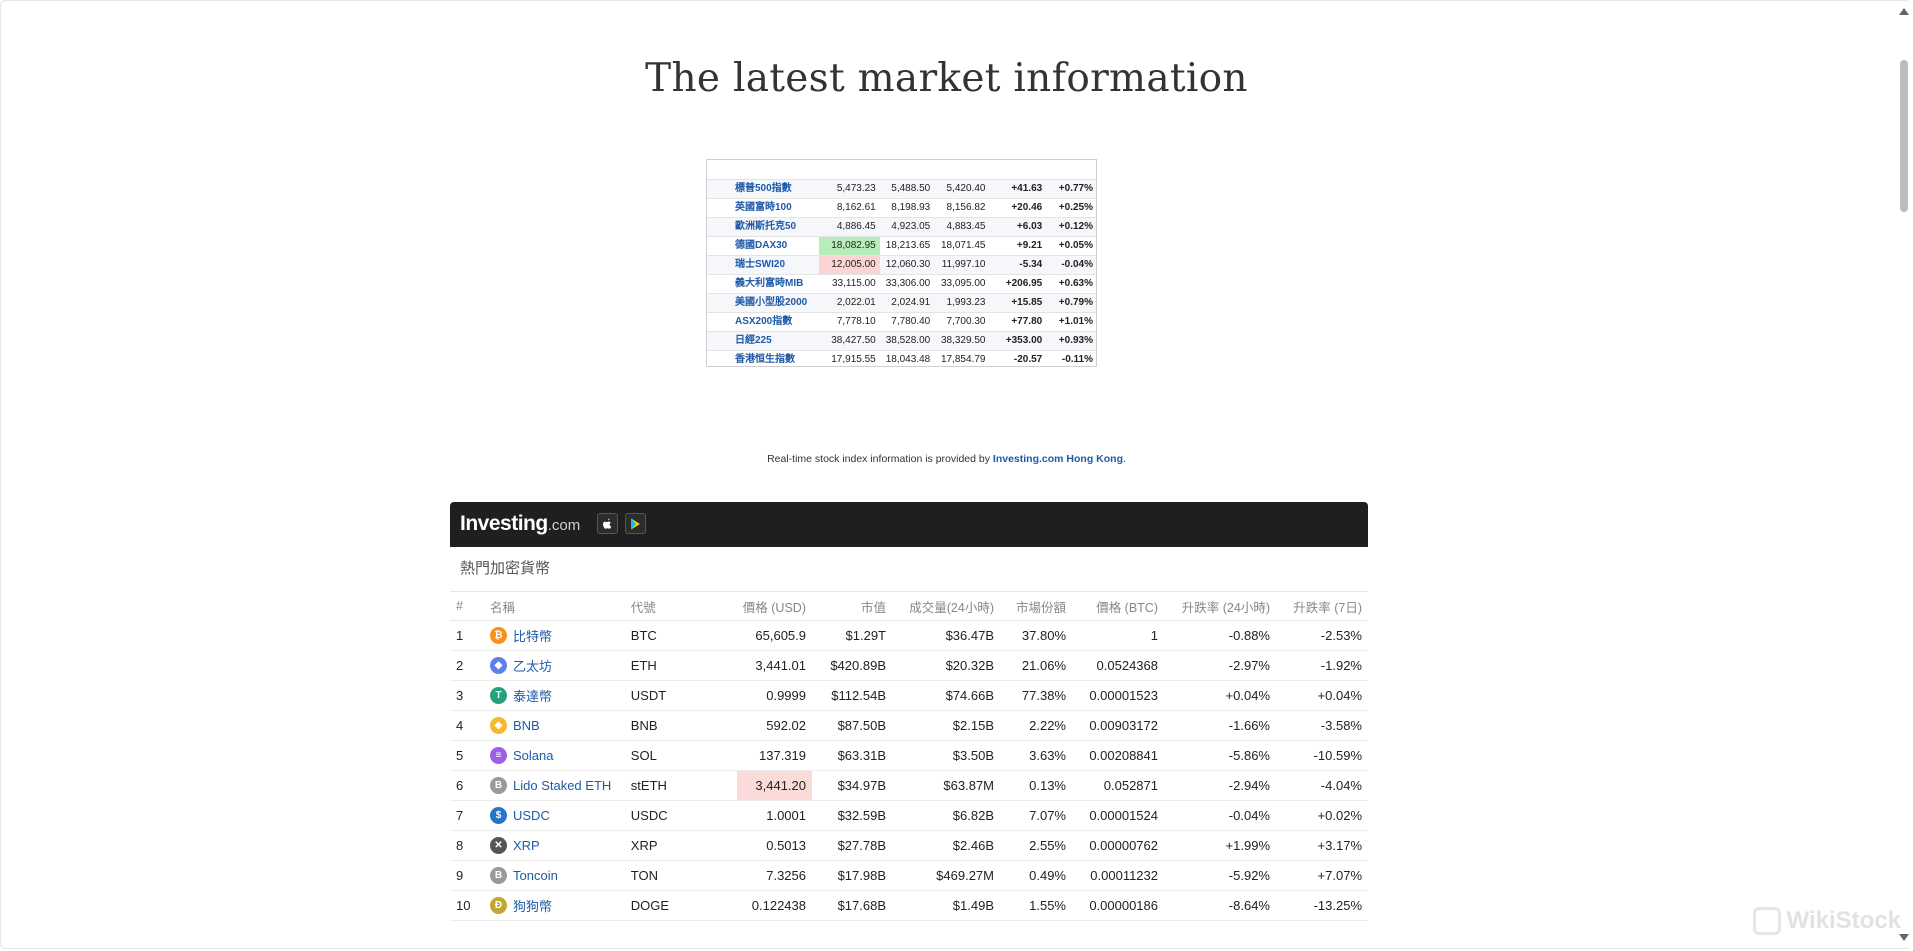 The height and width of the screenshot is (951, 1913). What do you see at coordinates (467, 755) in the screenshot?
I see `crypto-rank: 5` at bounding box center [467, 755].